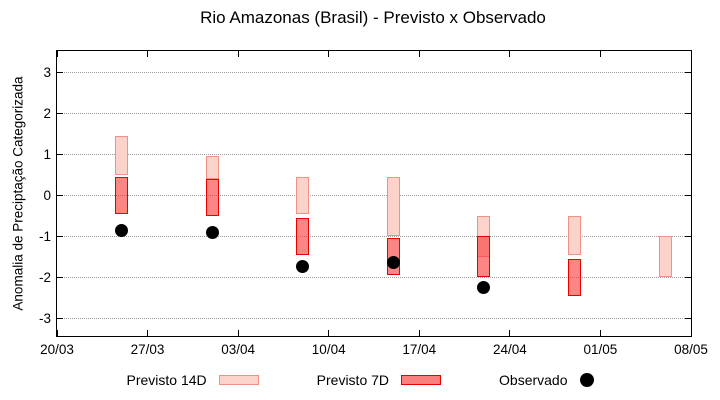  I want to click on legend-swatch-previsto-14d, so click(238, 380).